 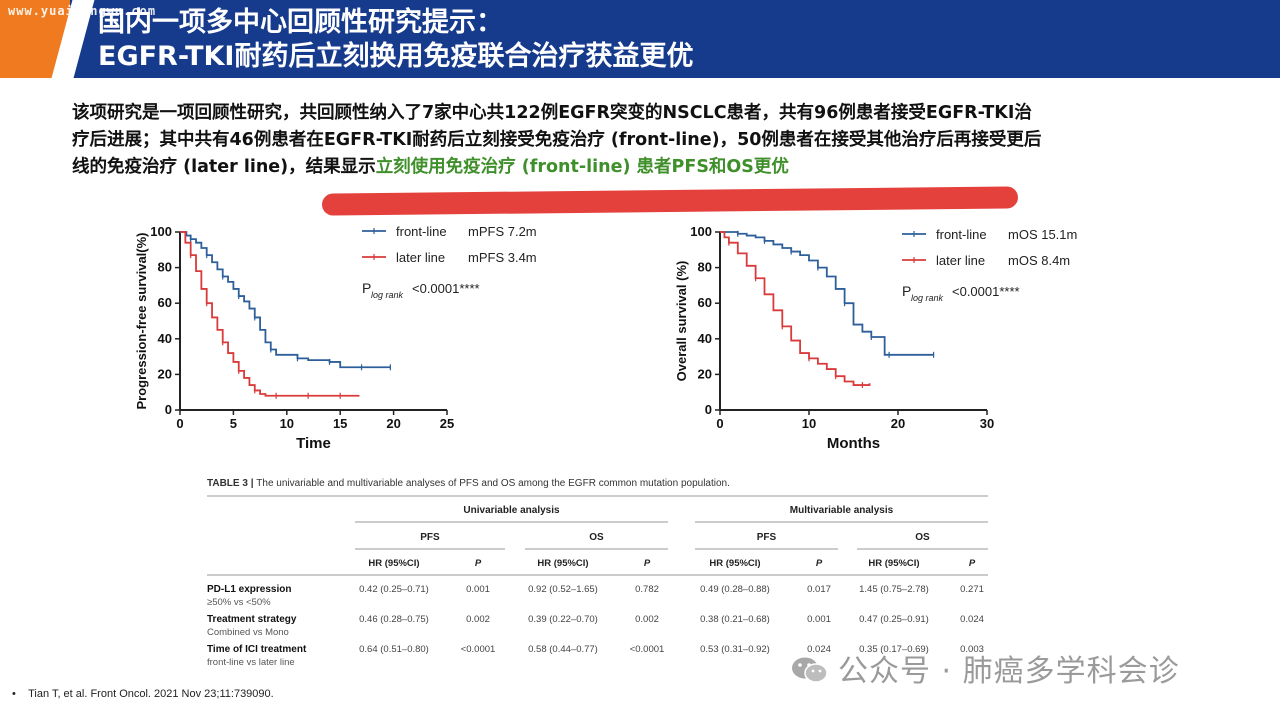 I want to click on x-tick-label: 5, so click(x=233, y=423).